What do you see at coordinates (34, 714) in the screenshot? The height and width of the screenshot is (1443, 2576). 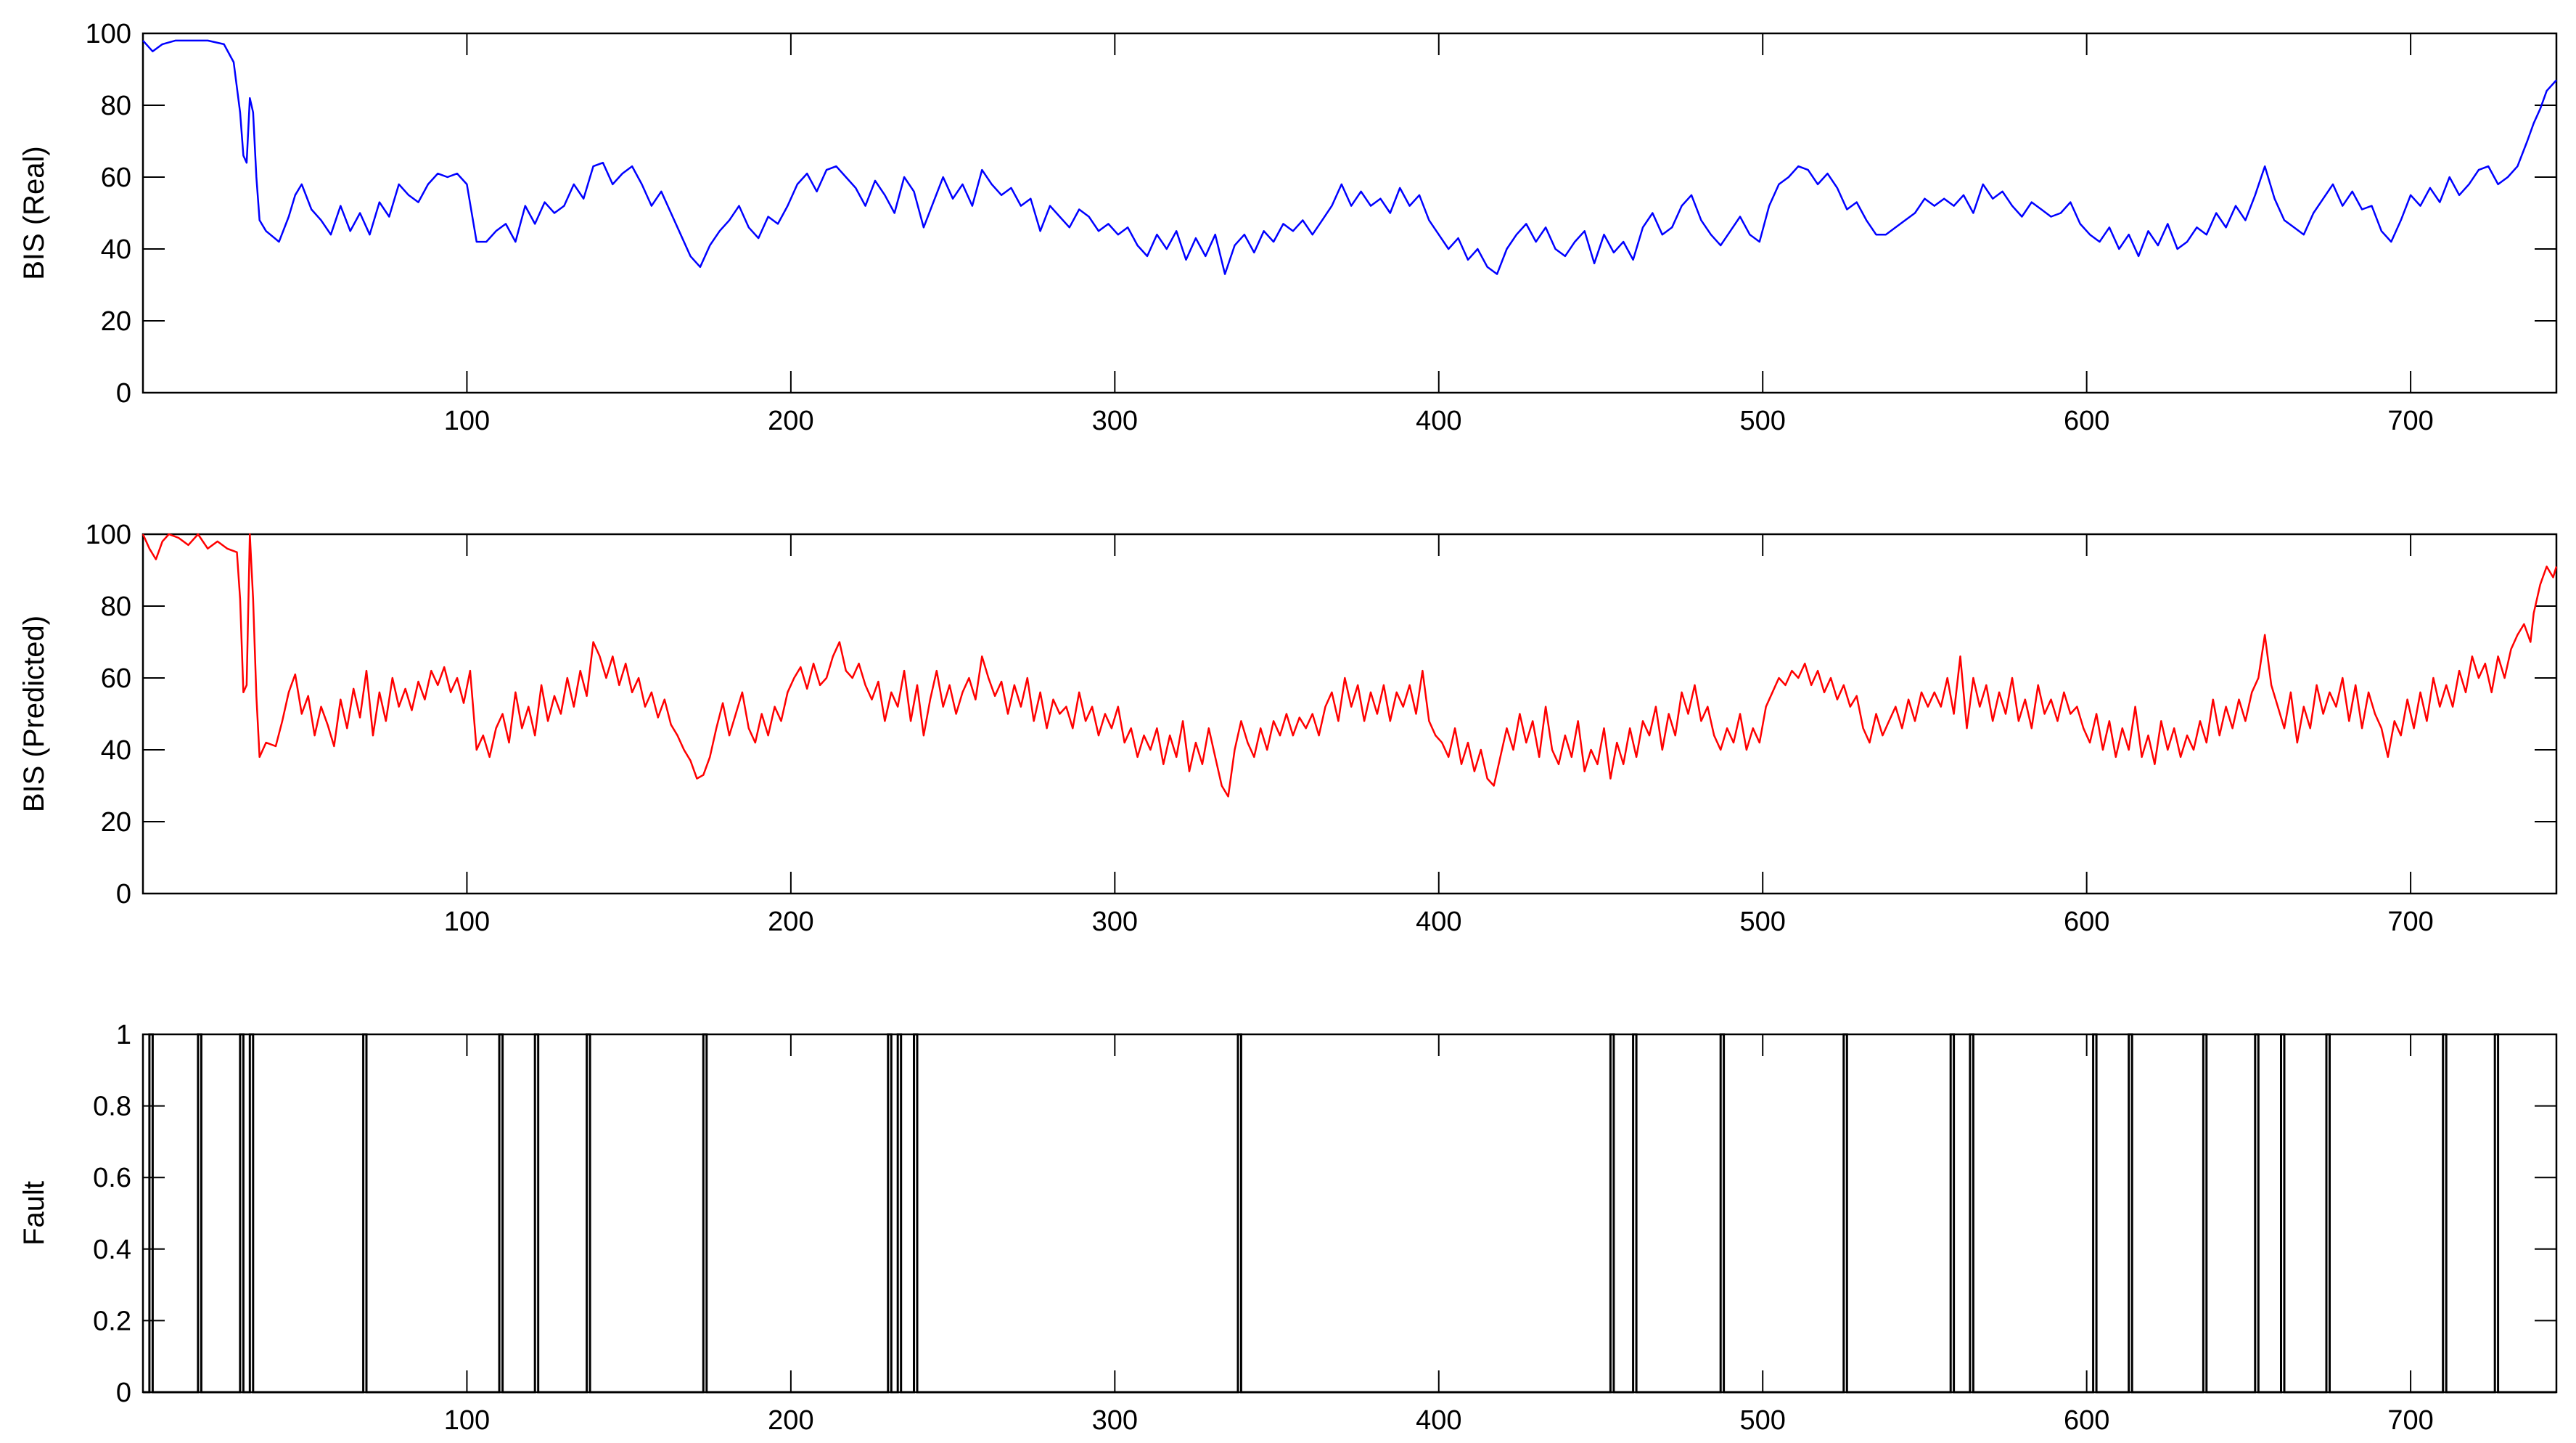 I see `y-axis-label: BIS (Predicted)` at bounding box center [34, 714].